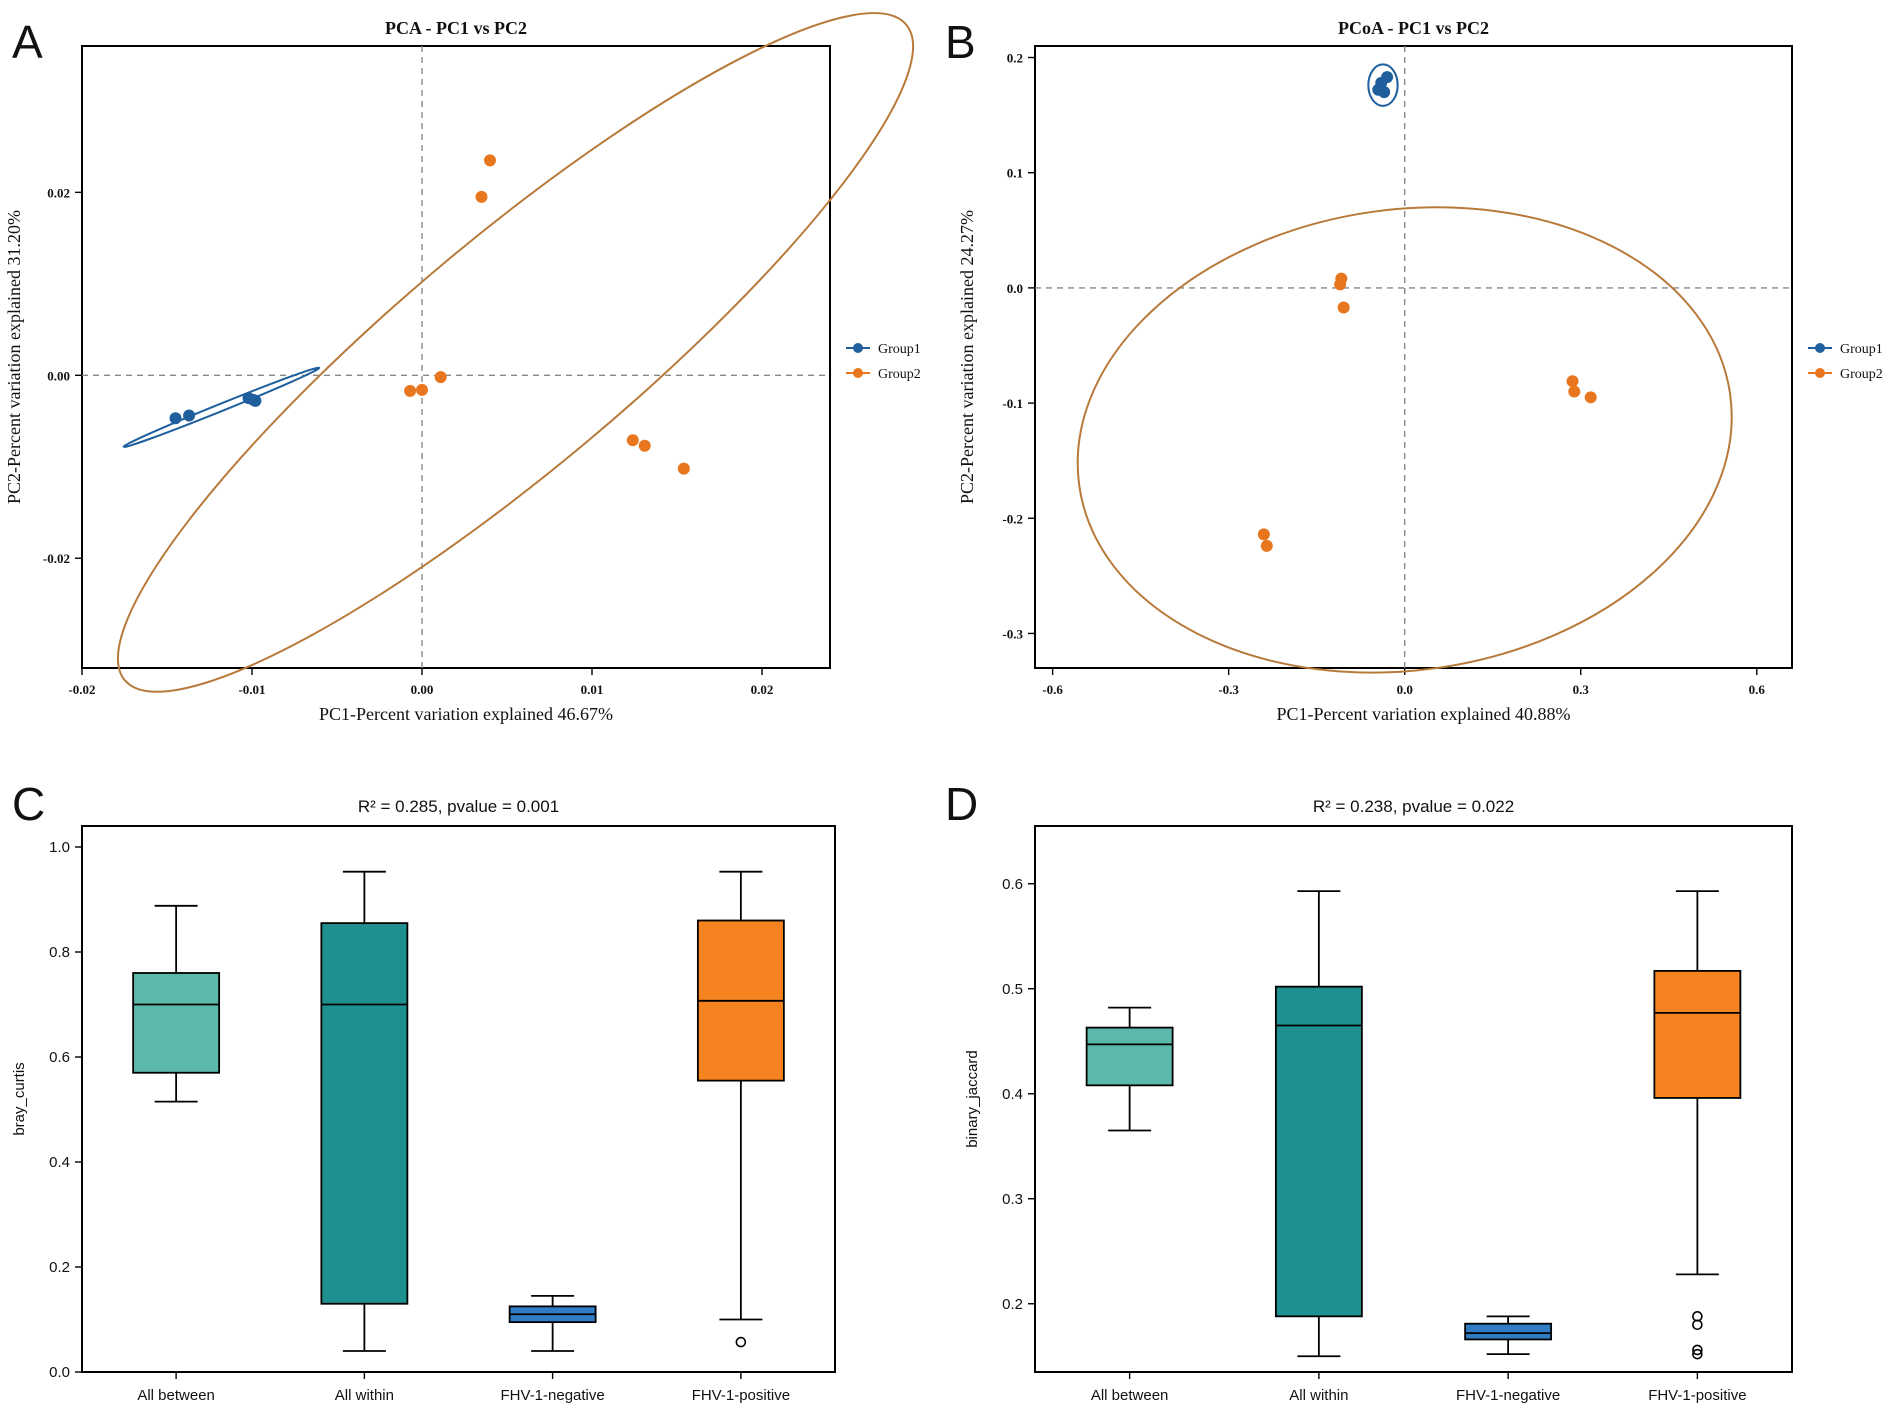 The width and height of the screenshot is (1901, 1417). What do you see at coordinates (14, 357) in the screenshot?
I see `y-axis-label: PC2-Percent variation explained 31.20%` at bounding box center [14, 357].